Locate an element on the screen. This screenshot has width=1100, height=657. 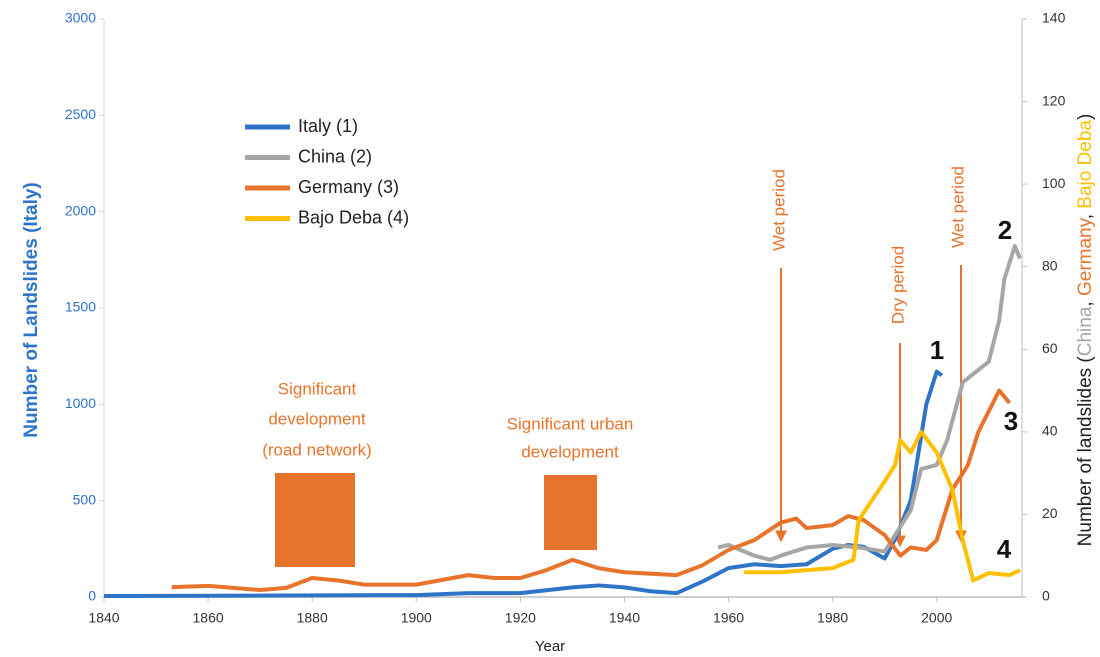
series-label: 1 is located at coordinates (937, 350).